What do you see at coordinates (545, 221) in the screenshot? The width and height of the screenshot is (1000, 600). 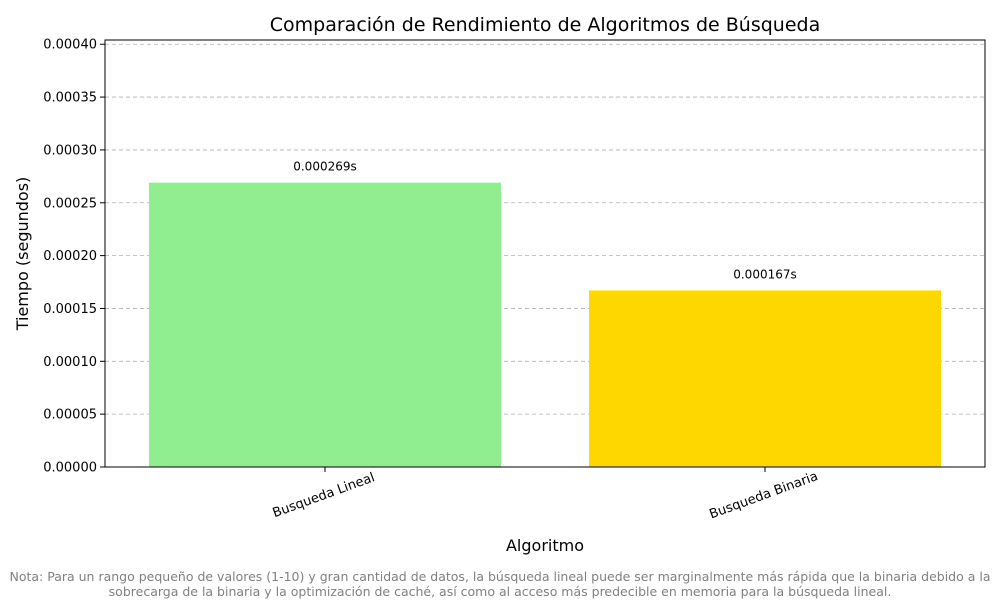 I see `data-labels: 0.000269s 0.000167s` at bounding box center [545, 221].